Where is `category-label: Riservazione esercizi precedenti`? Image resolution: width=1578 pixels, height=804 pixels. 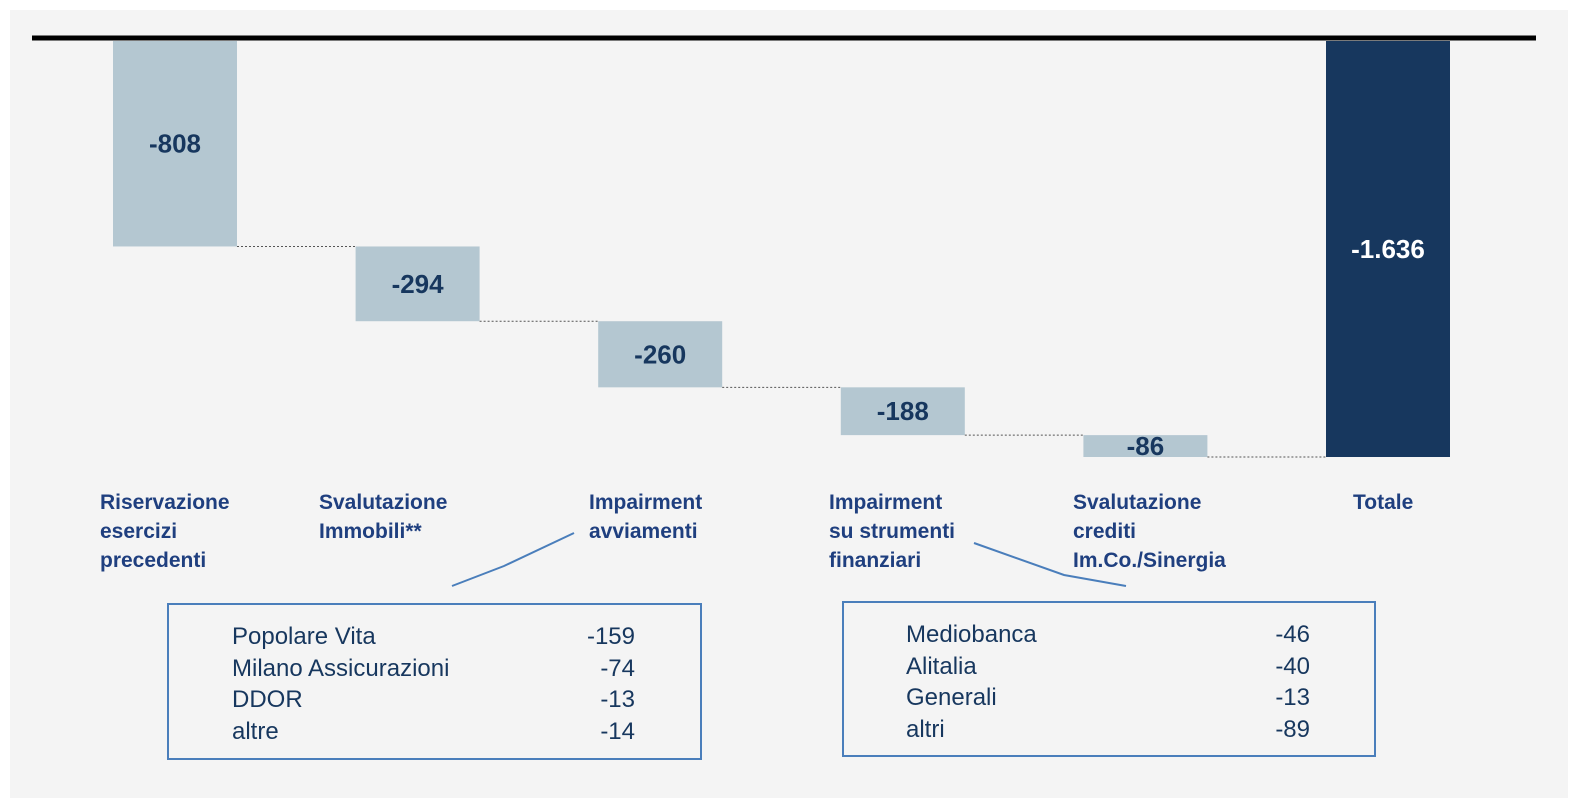
category-label: Riservazione esercizi precedenti is located at coordinates (165, 531).